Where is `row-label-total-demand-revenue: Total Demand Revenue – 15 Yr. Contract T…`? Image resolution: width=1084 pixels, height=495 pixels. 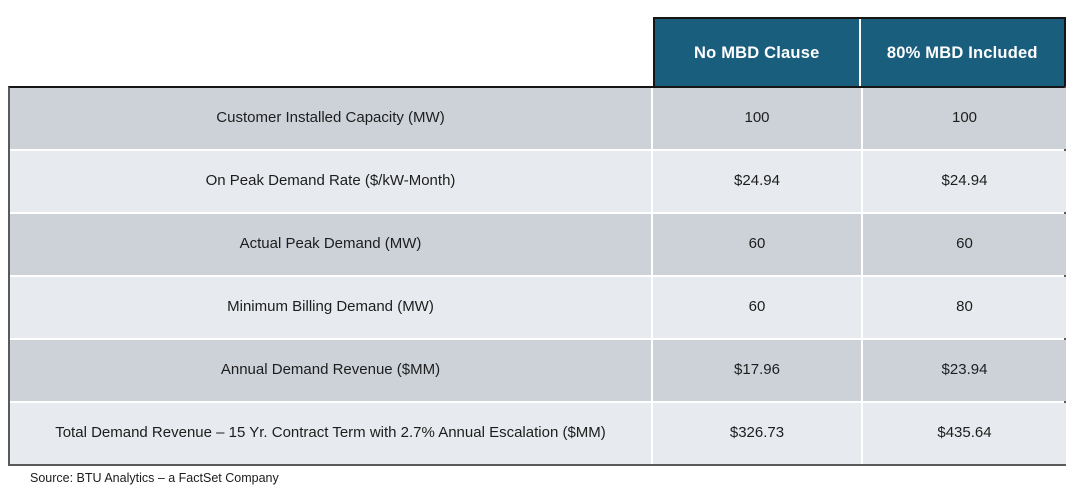 row-label-total-demand-revenue: Total Demand Revenue – 15 Yr. Contract T… is located at coordinates (330, 433).